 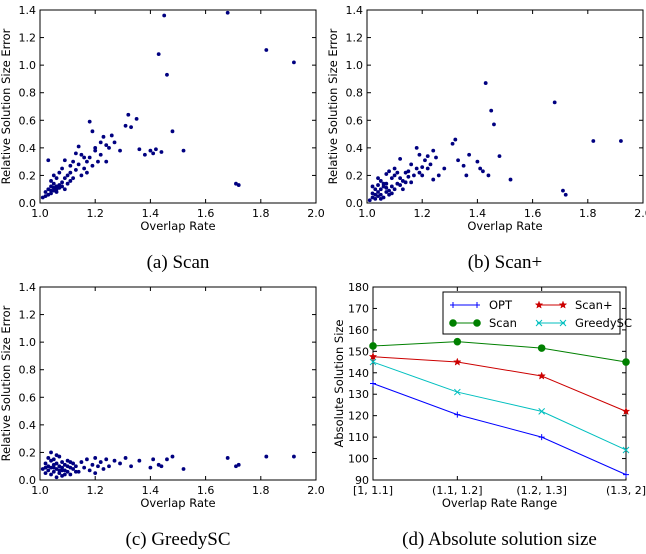 What do you see at coordinates (505, 262) in the screenshot?
I see `panel-caption: (b) Scan+` at bounding box center [505, 262].